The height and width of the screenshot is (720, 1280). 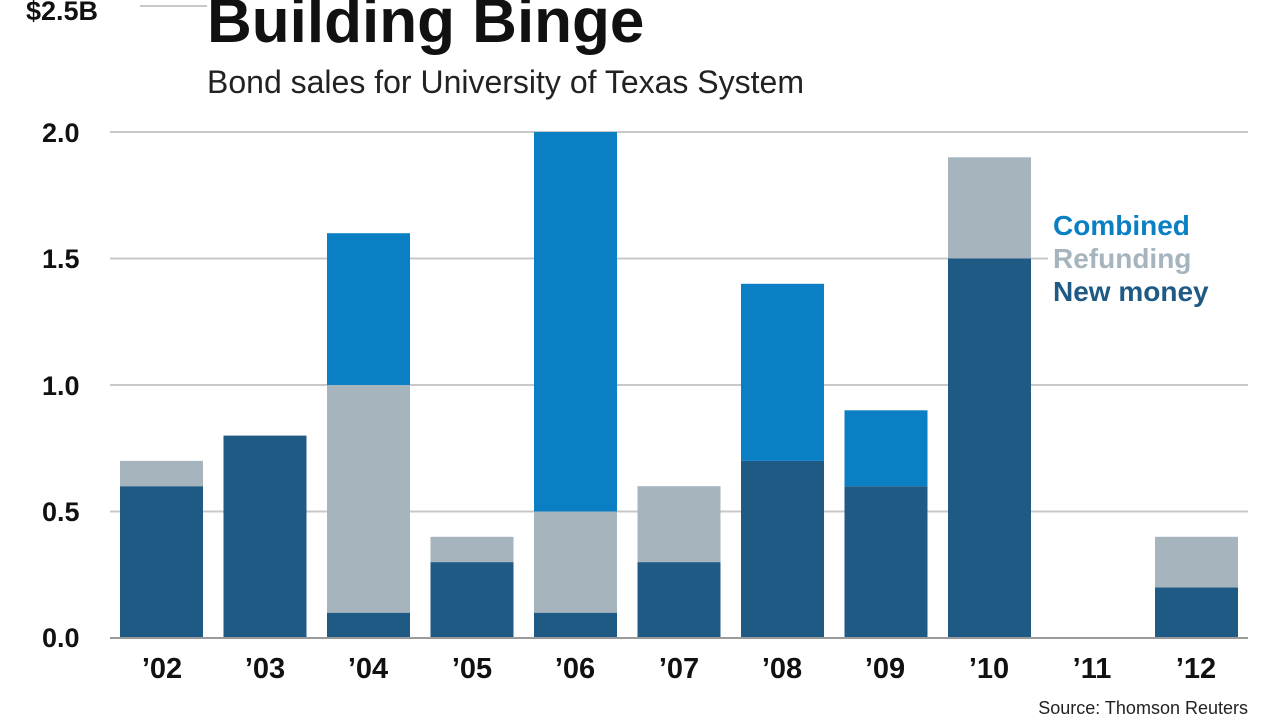 I want to click on y-tick-label: 1.5, so click(x=61, y=259).